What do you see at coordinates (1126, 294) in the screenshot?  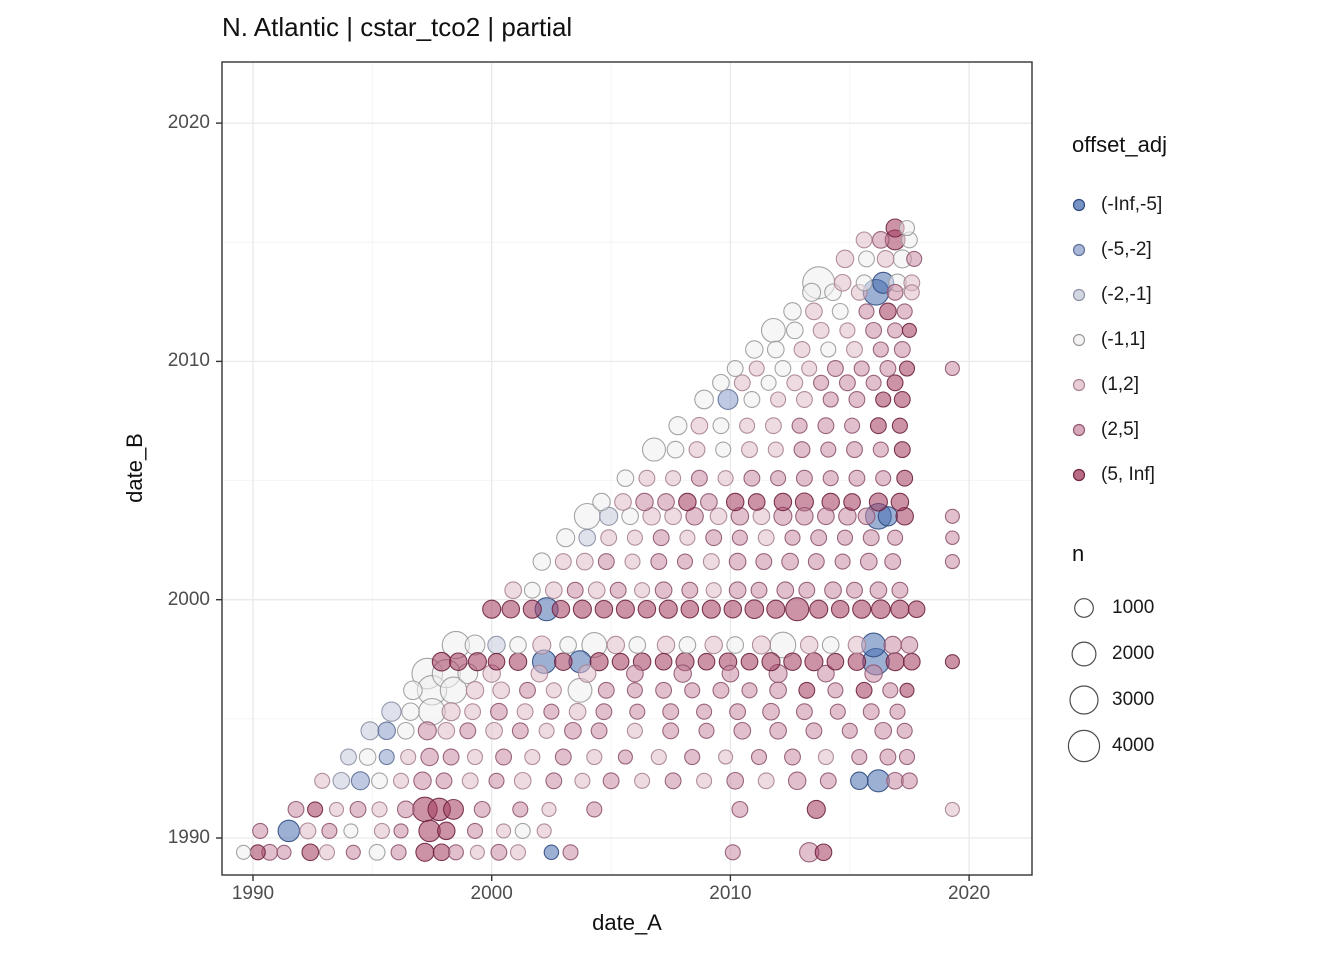 I see `color-legend-item-label: (-2,-1]` at bounding box center [1126, 294].